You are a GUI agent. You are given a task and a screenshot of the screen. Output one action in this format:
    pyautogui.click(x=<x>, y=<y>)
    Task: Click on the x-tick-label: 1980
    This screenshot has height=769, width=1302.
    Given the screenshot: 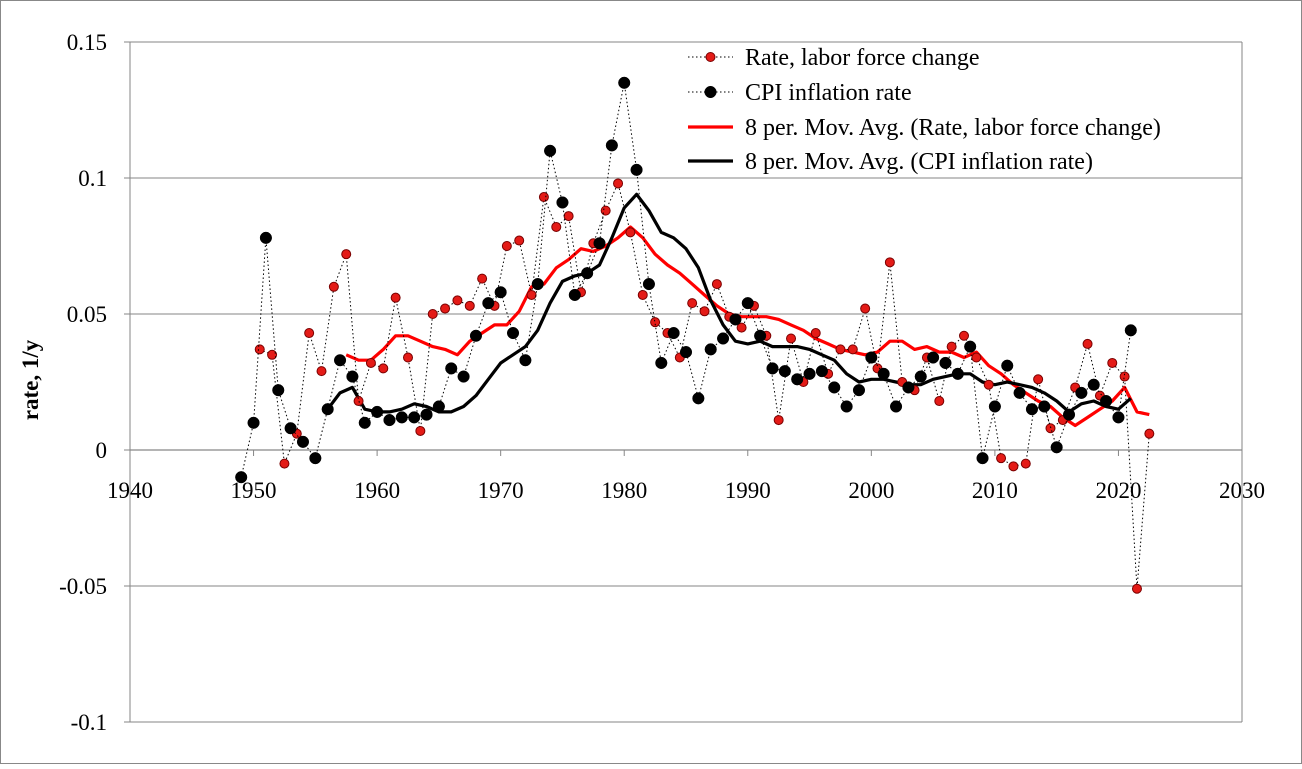 What is the action you would take?
    pyautogui.click(x=624, y=490)
    